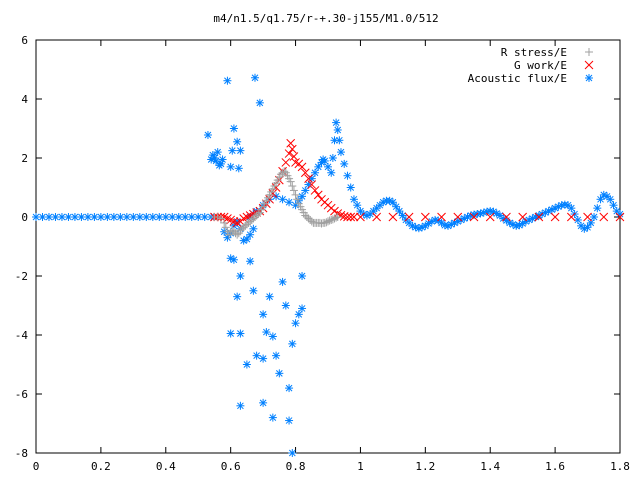 The image size is (640, 485). What do you see at coordinates (589, 52) in the screenshot?
I see `legend-marker` at bounding box center [589, 52].